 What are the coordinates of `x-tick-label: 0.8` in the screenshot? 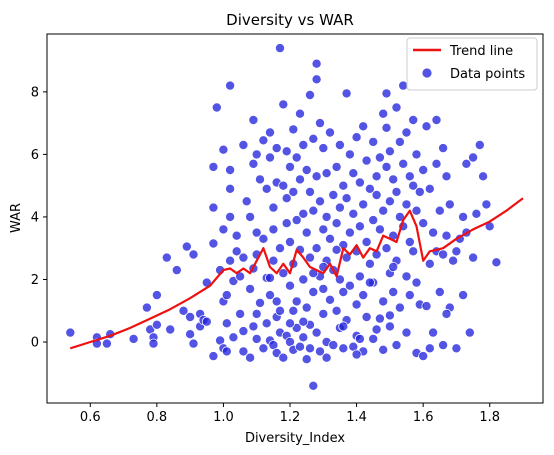 It's located at (157, 417).